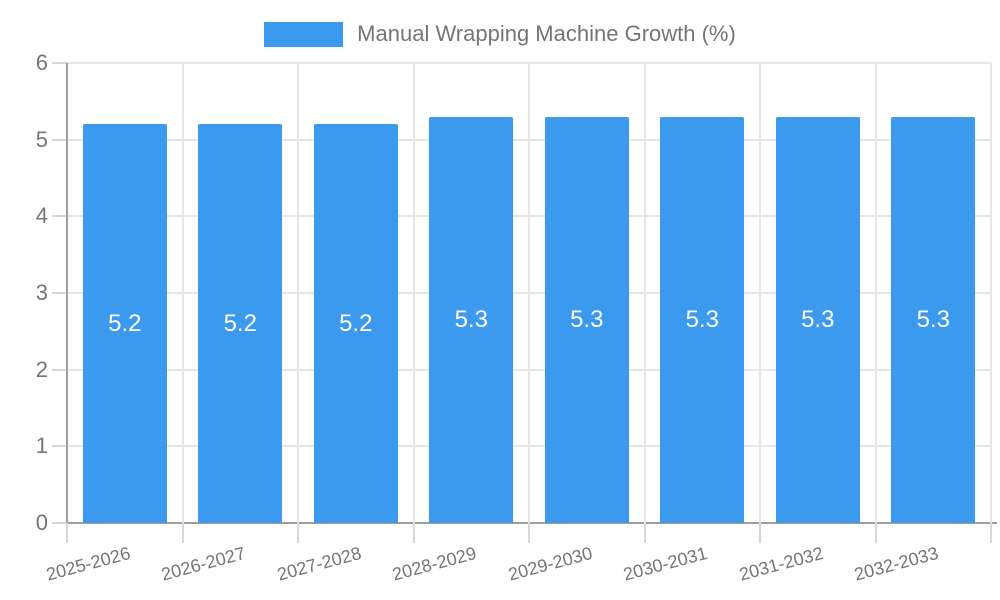  I want to click on y-axis-tick-label: 3, so click(41, 292).